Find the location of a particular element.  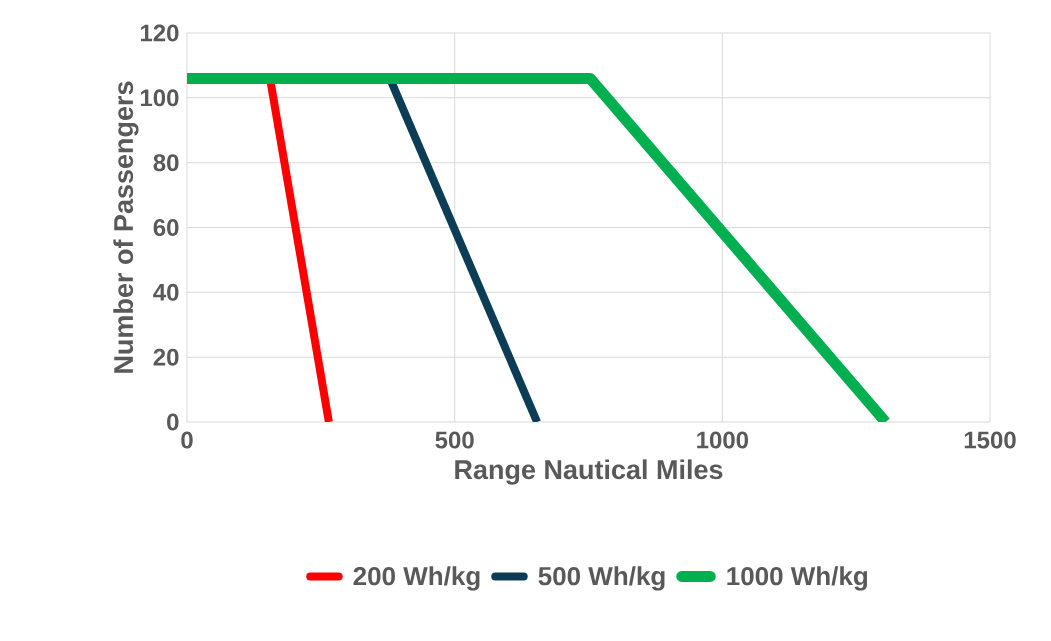

y-tick-label: 100 is located at coordinates (159, 98).